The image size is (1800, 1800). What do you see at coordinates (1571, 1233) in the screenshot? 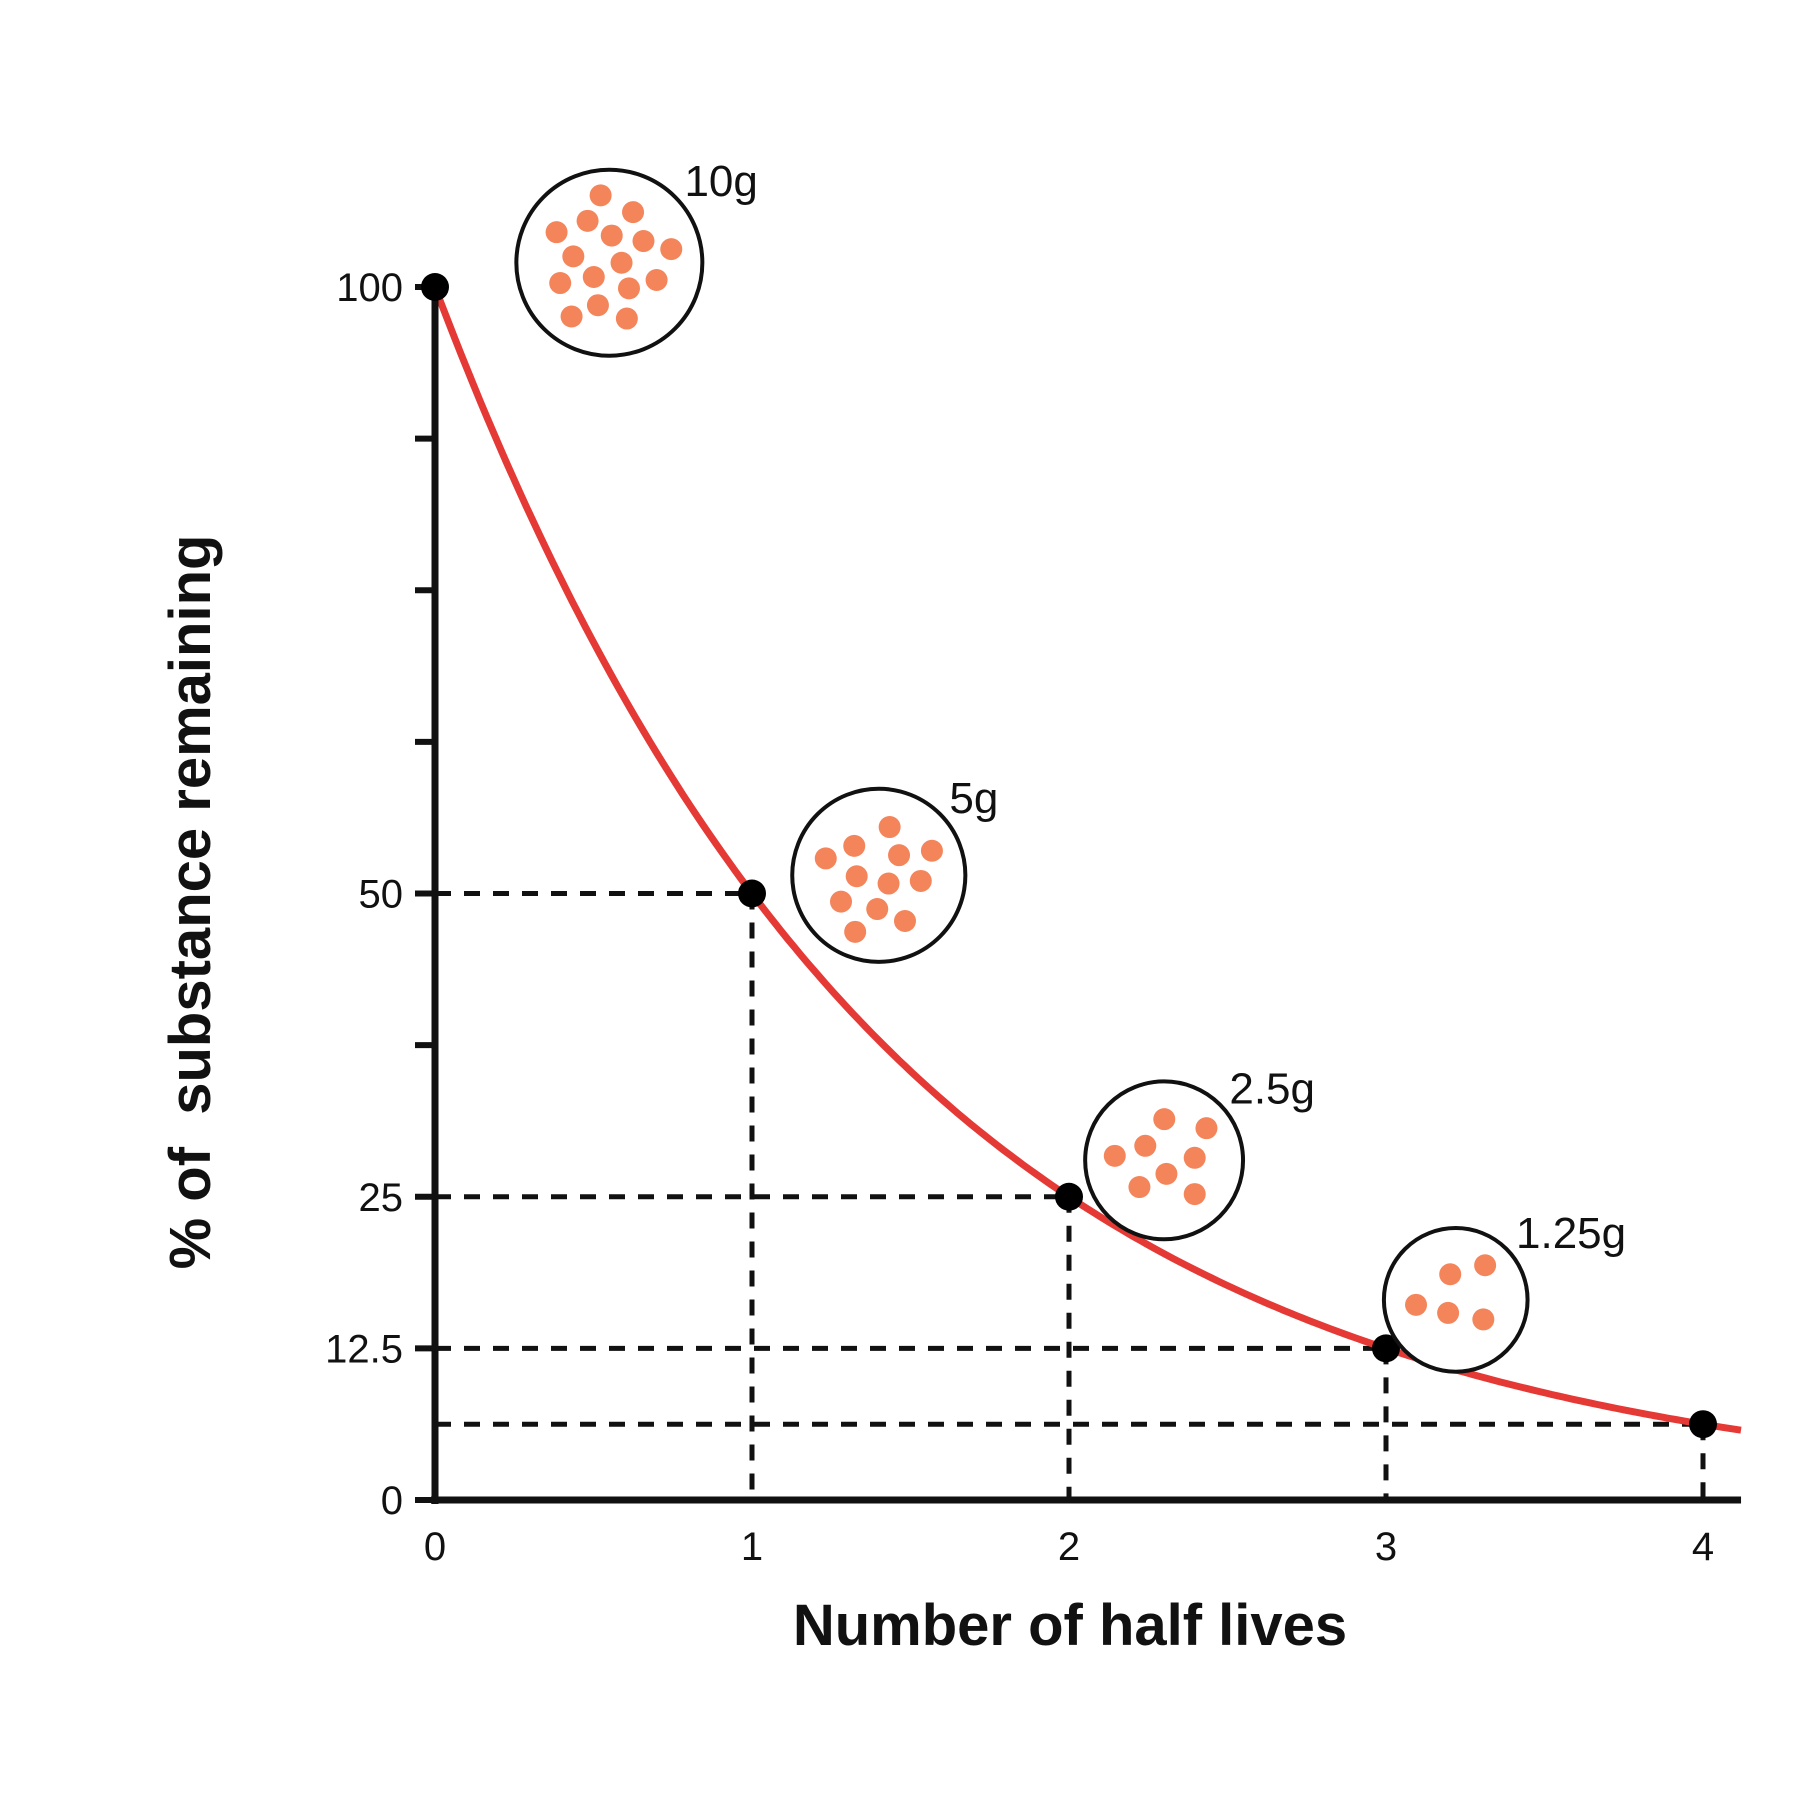
I see `sample-mass-label: 1.25g` at bounding box center [1571, 1233].